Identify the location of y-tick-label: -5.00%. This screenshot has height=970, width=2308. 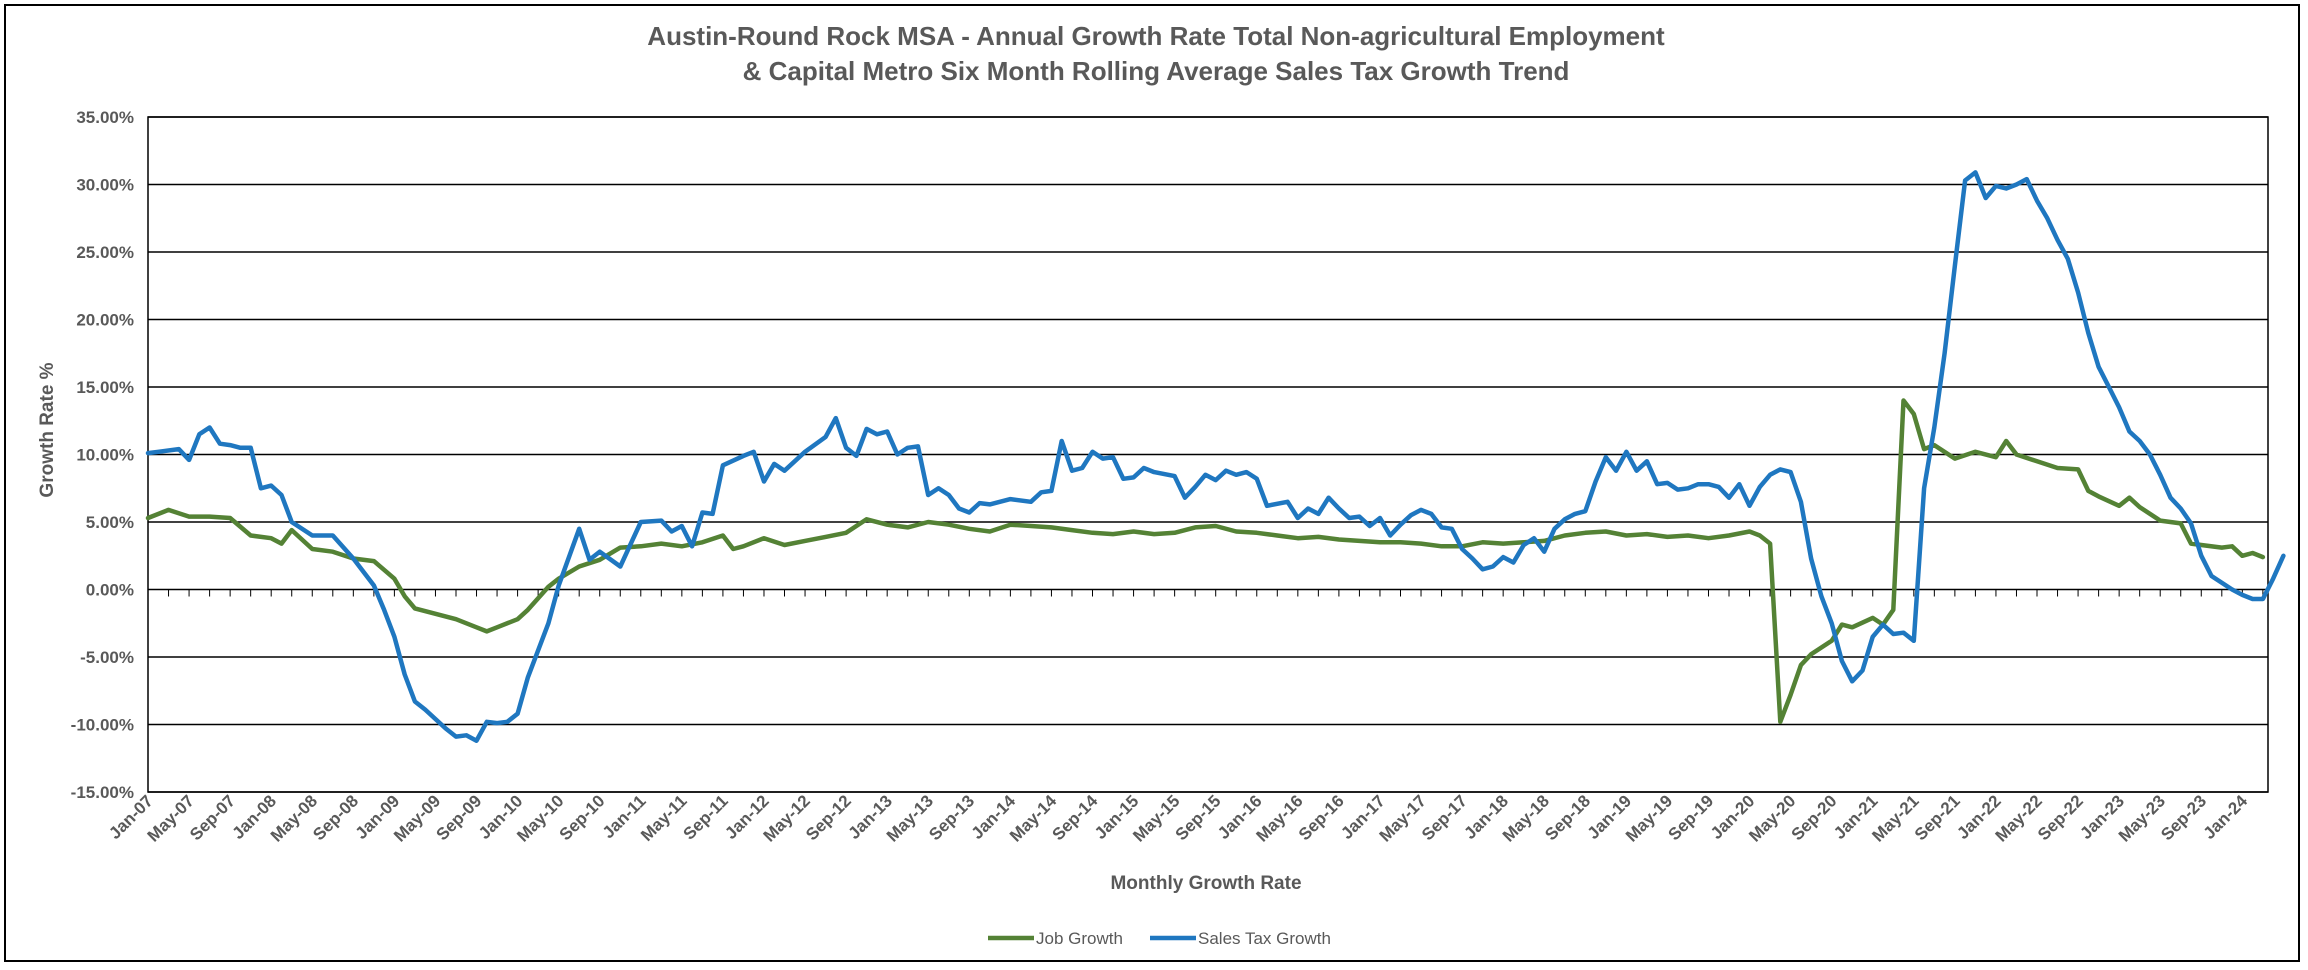
(107, 657).